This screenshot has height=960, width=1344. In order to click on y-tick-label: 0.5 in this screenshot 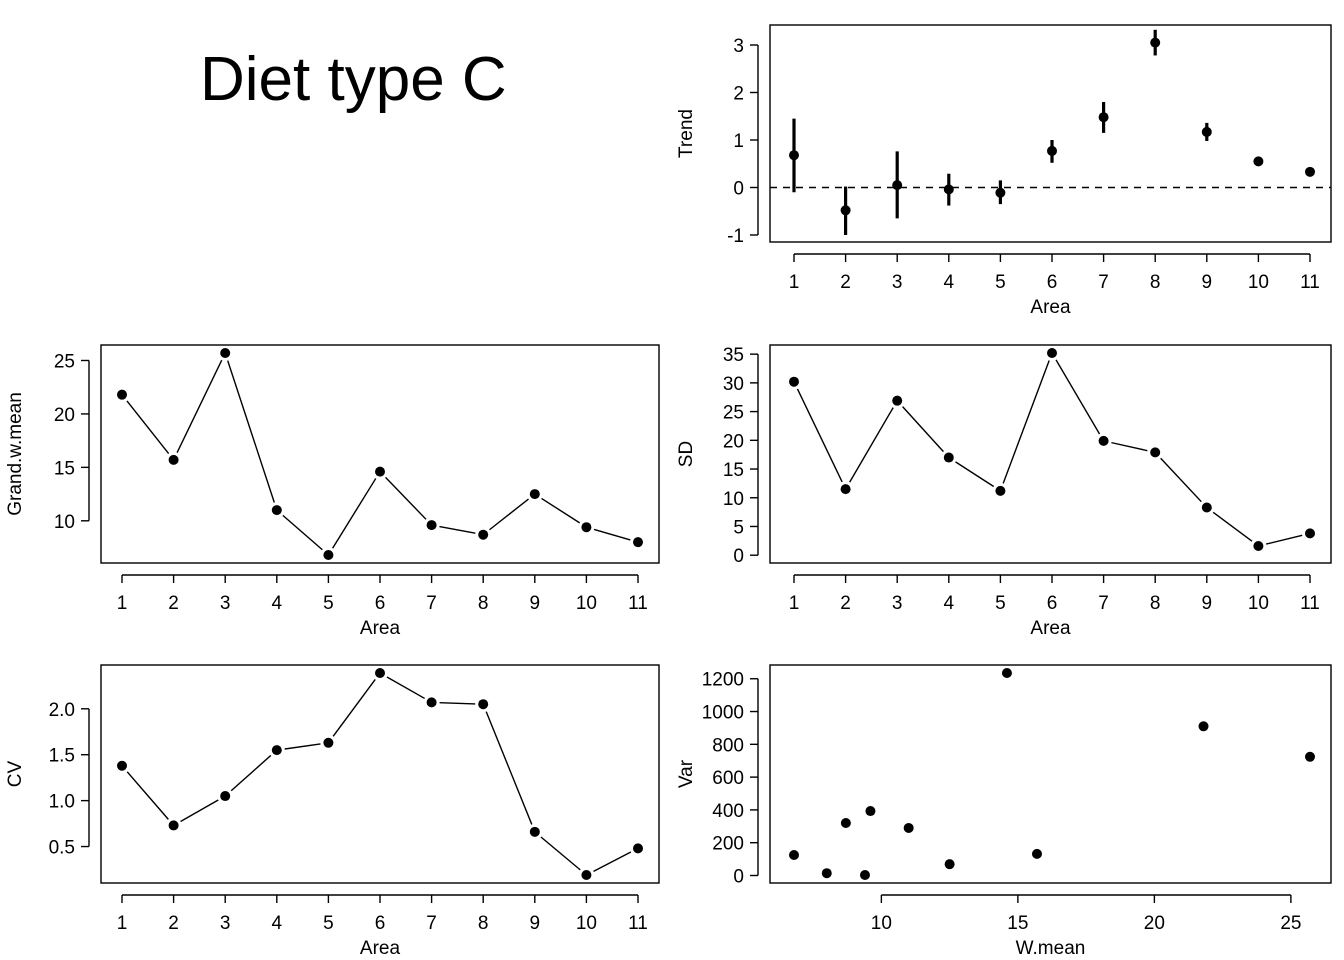, I will do `click(62, 848)`.